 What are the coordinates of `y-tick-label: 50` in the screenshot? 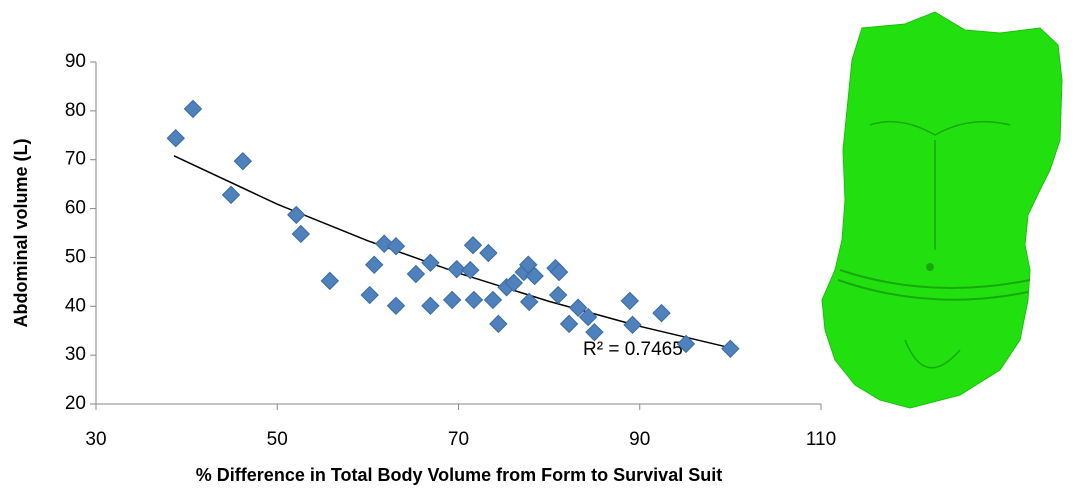 It's located at (75, 256).